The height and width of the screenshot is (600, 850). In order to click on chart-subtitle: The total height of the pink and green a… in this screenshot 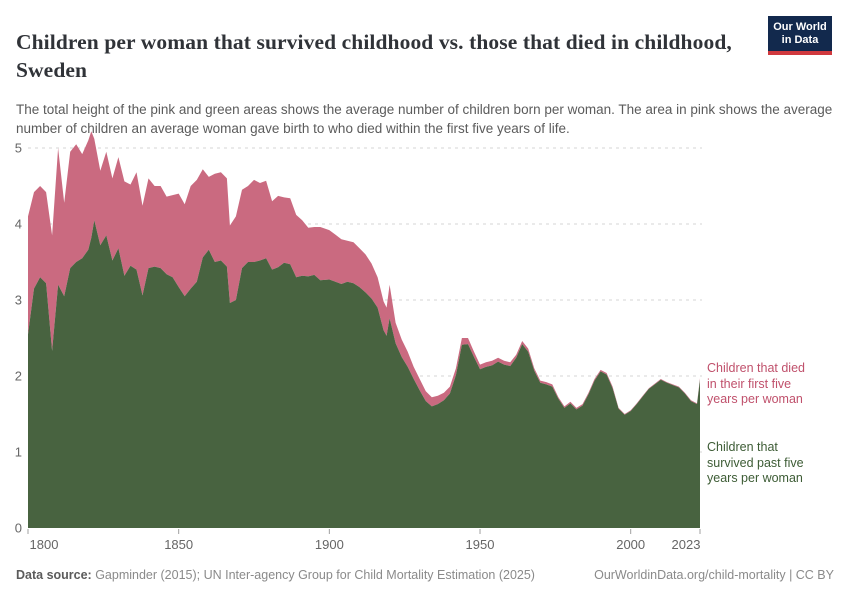, I will do `click(424, 118)`.